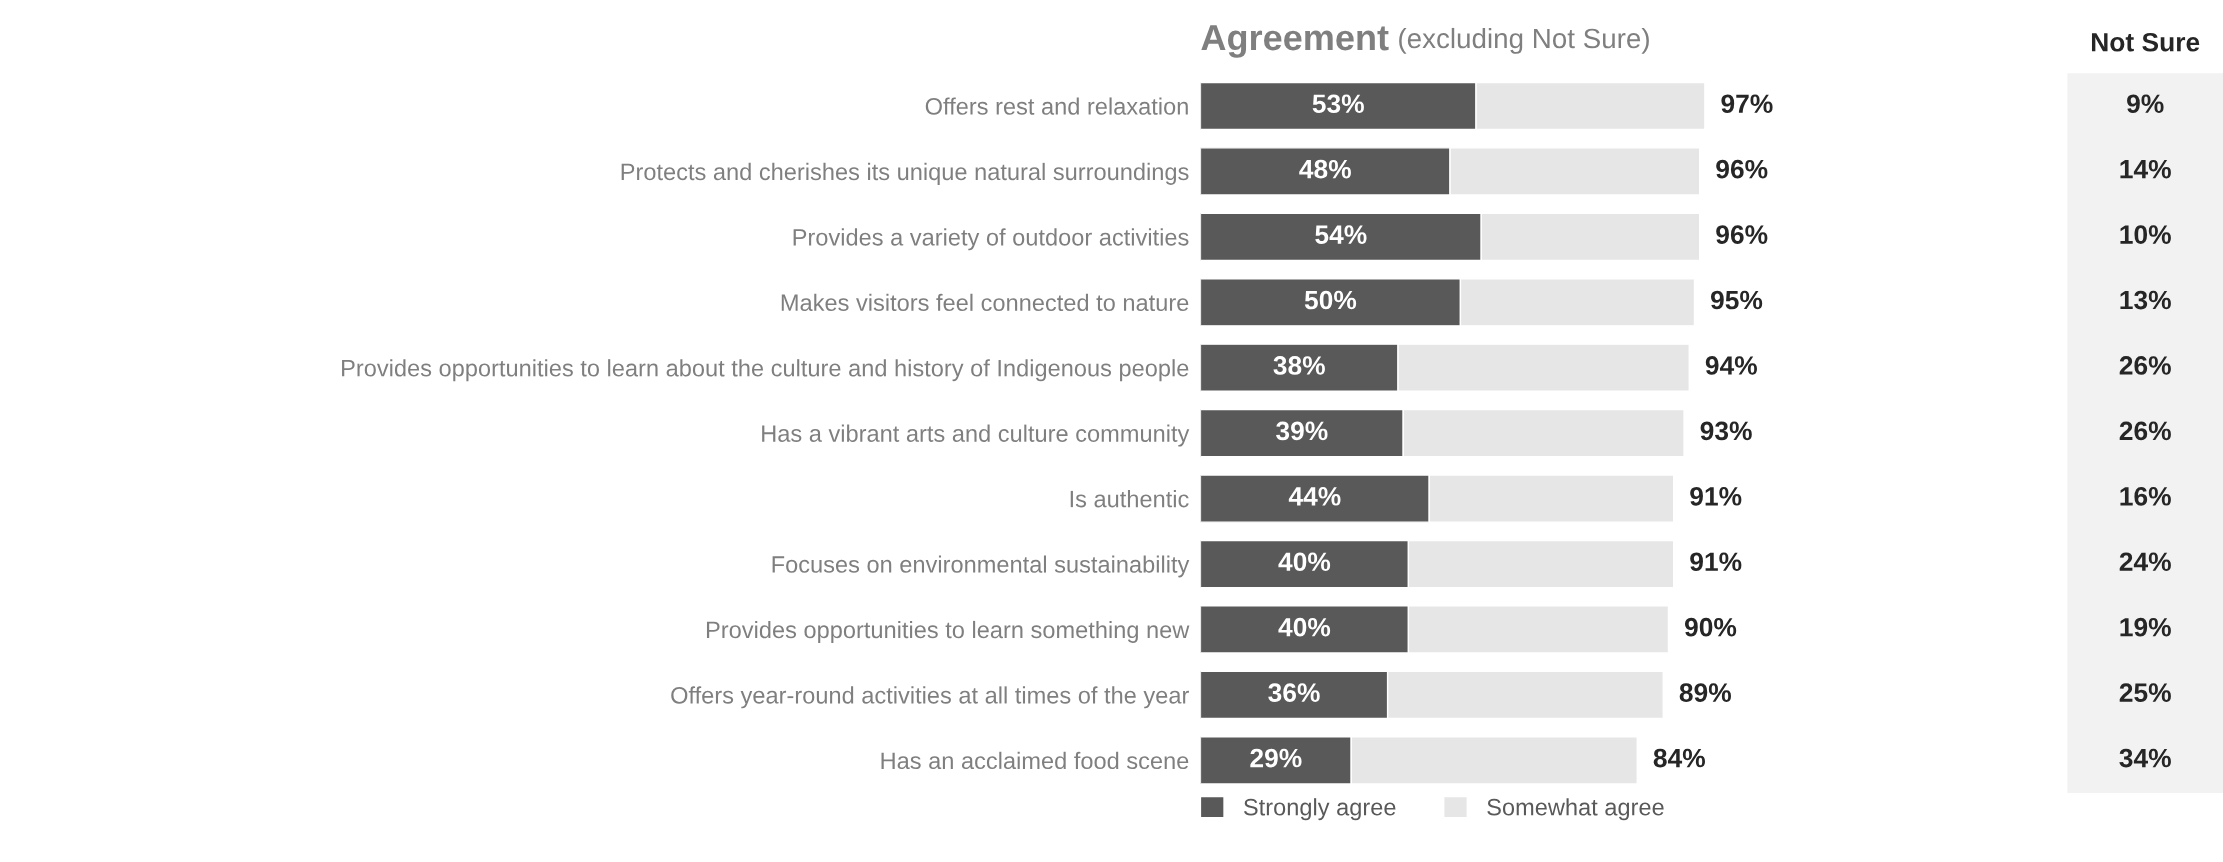 This screenshot has width=2223, height=862. I want to click on data-label: 44%, so click(1314, 496).